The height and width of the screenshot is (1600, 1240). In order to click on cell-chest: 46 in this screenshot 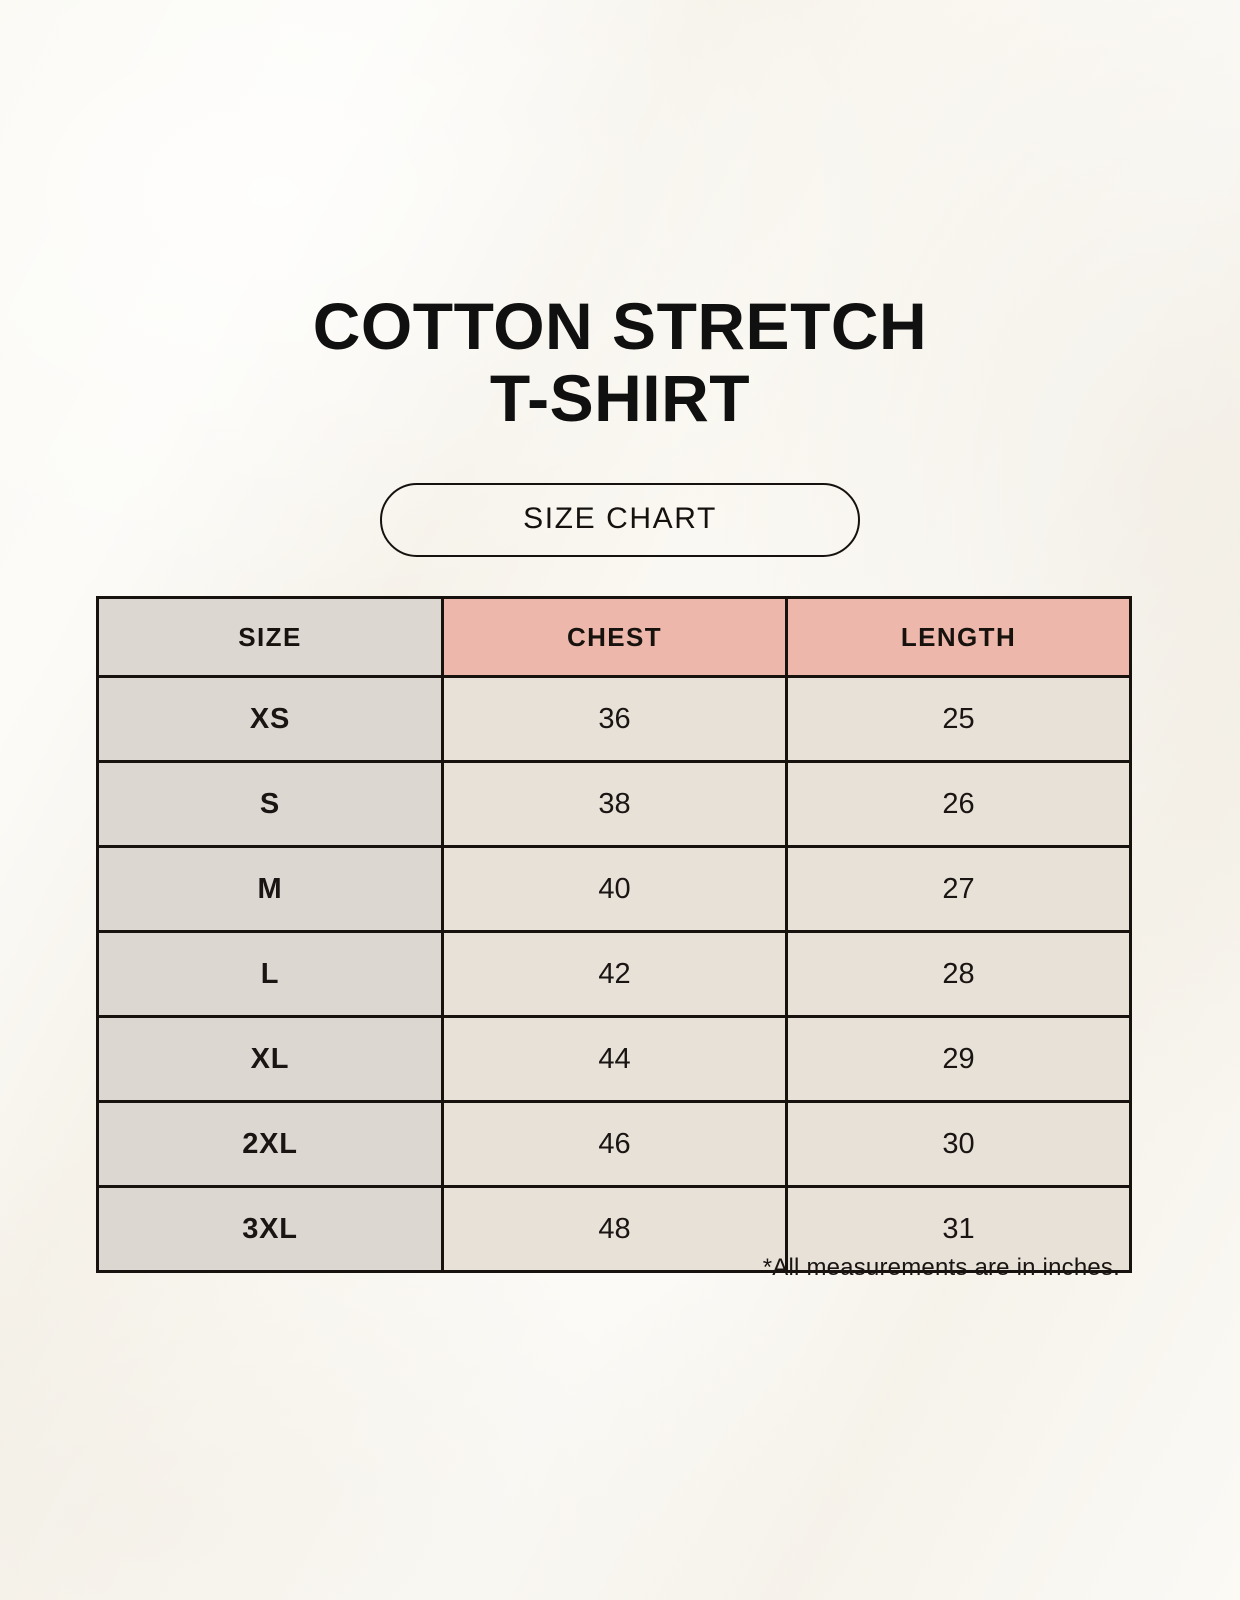, I will do `click(614, 1144)`.